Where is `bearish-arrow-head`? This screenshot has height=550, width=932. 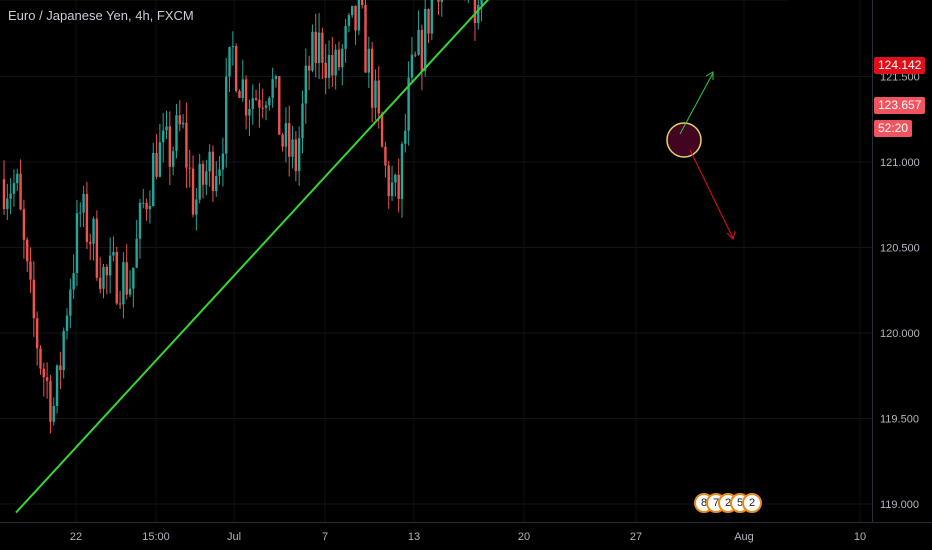
bearish-arrow-head is located at coordinates (731, 235).